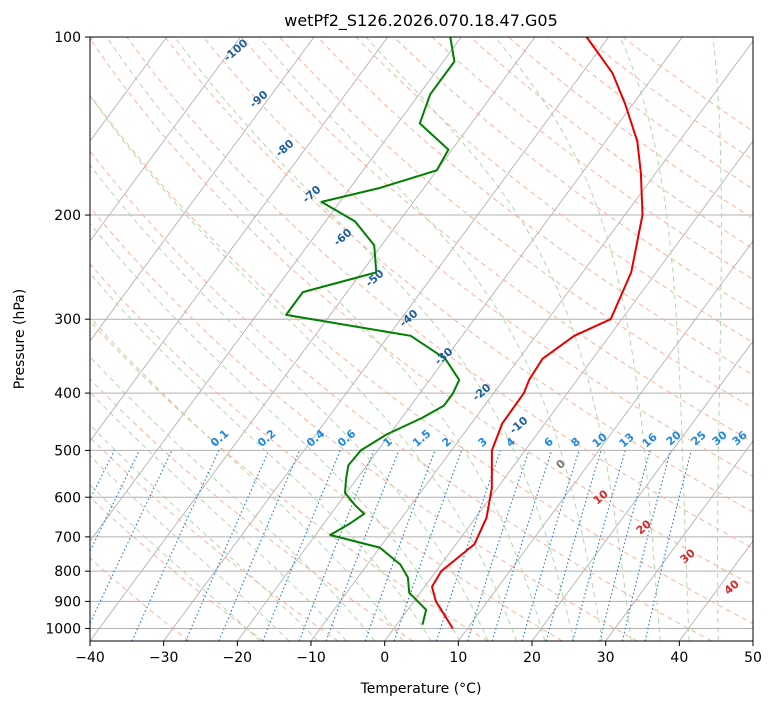  What do you see at coordinates (532, 658) in the screenshot?
I see `x-tick-label: 20` at bounding box center [532, 658].